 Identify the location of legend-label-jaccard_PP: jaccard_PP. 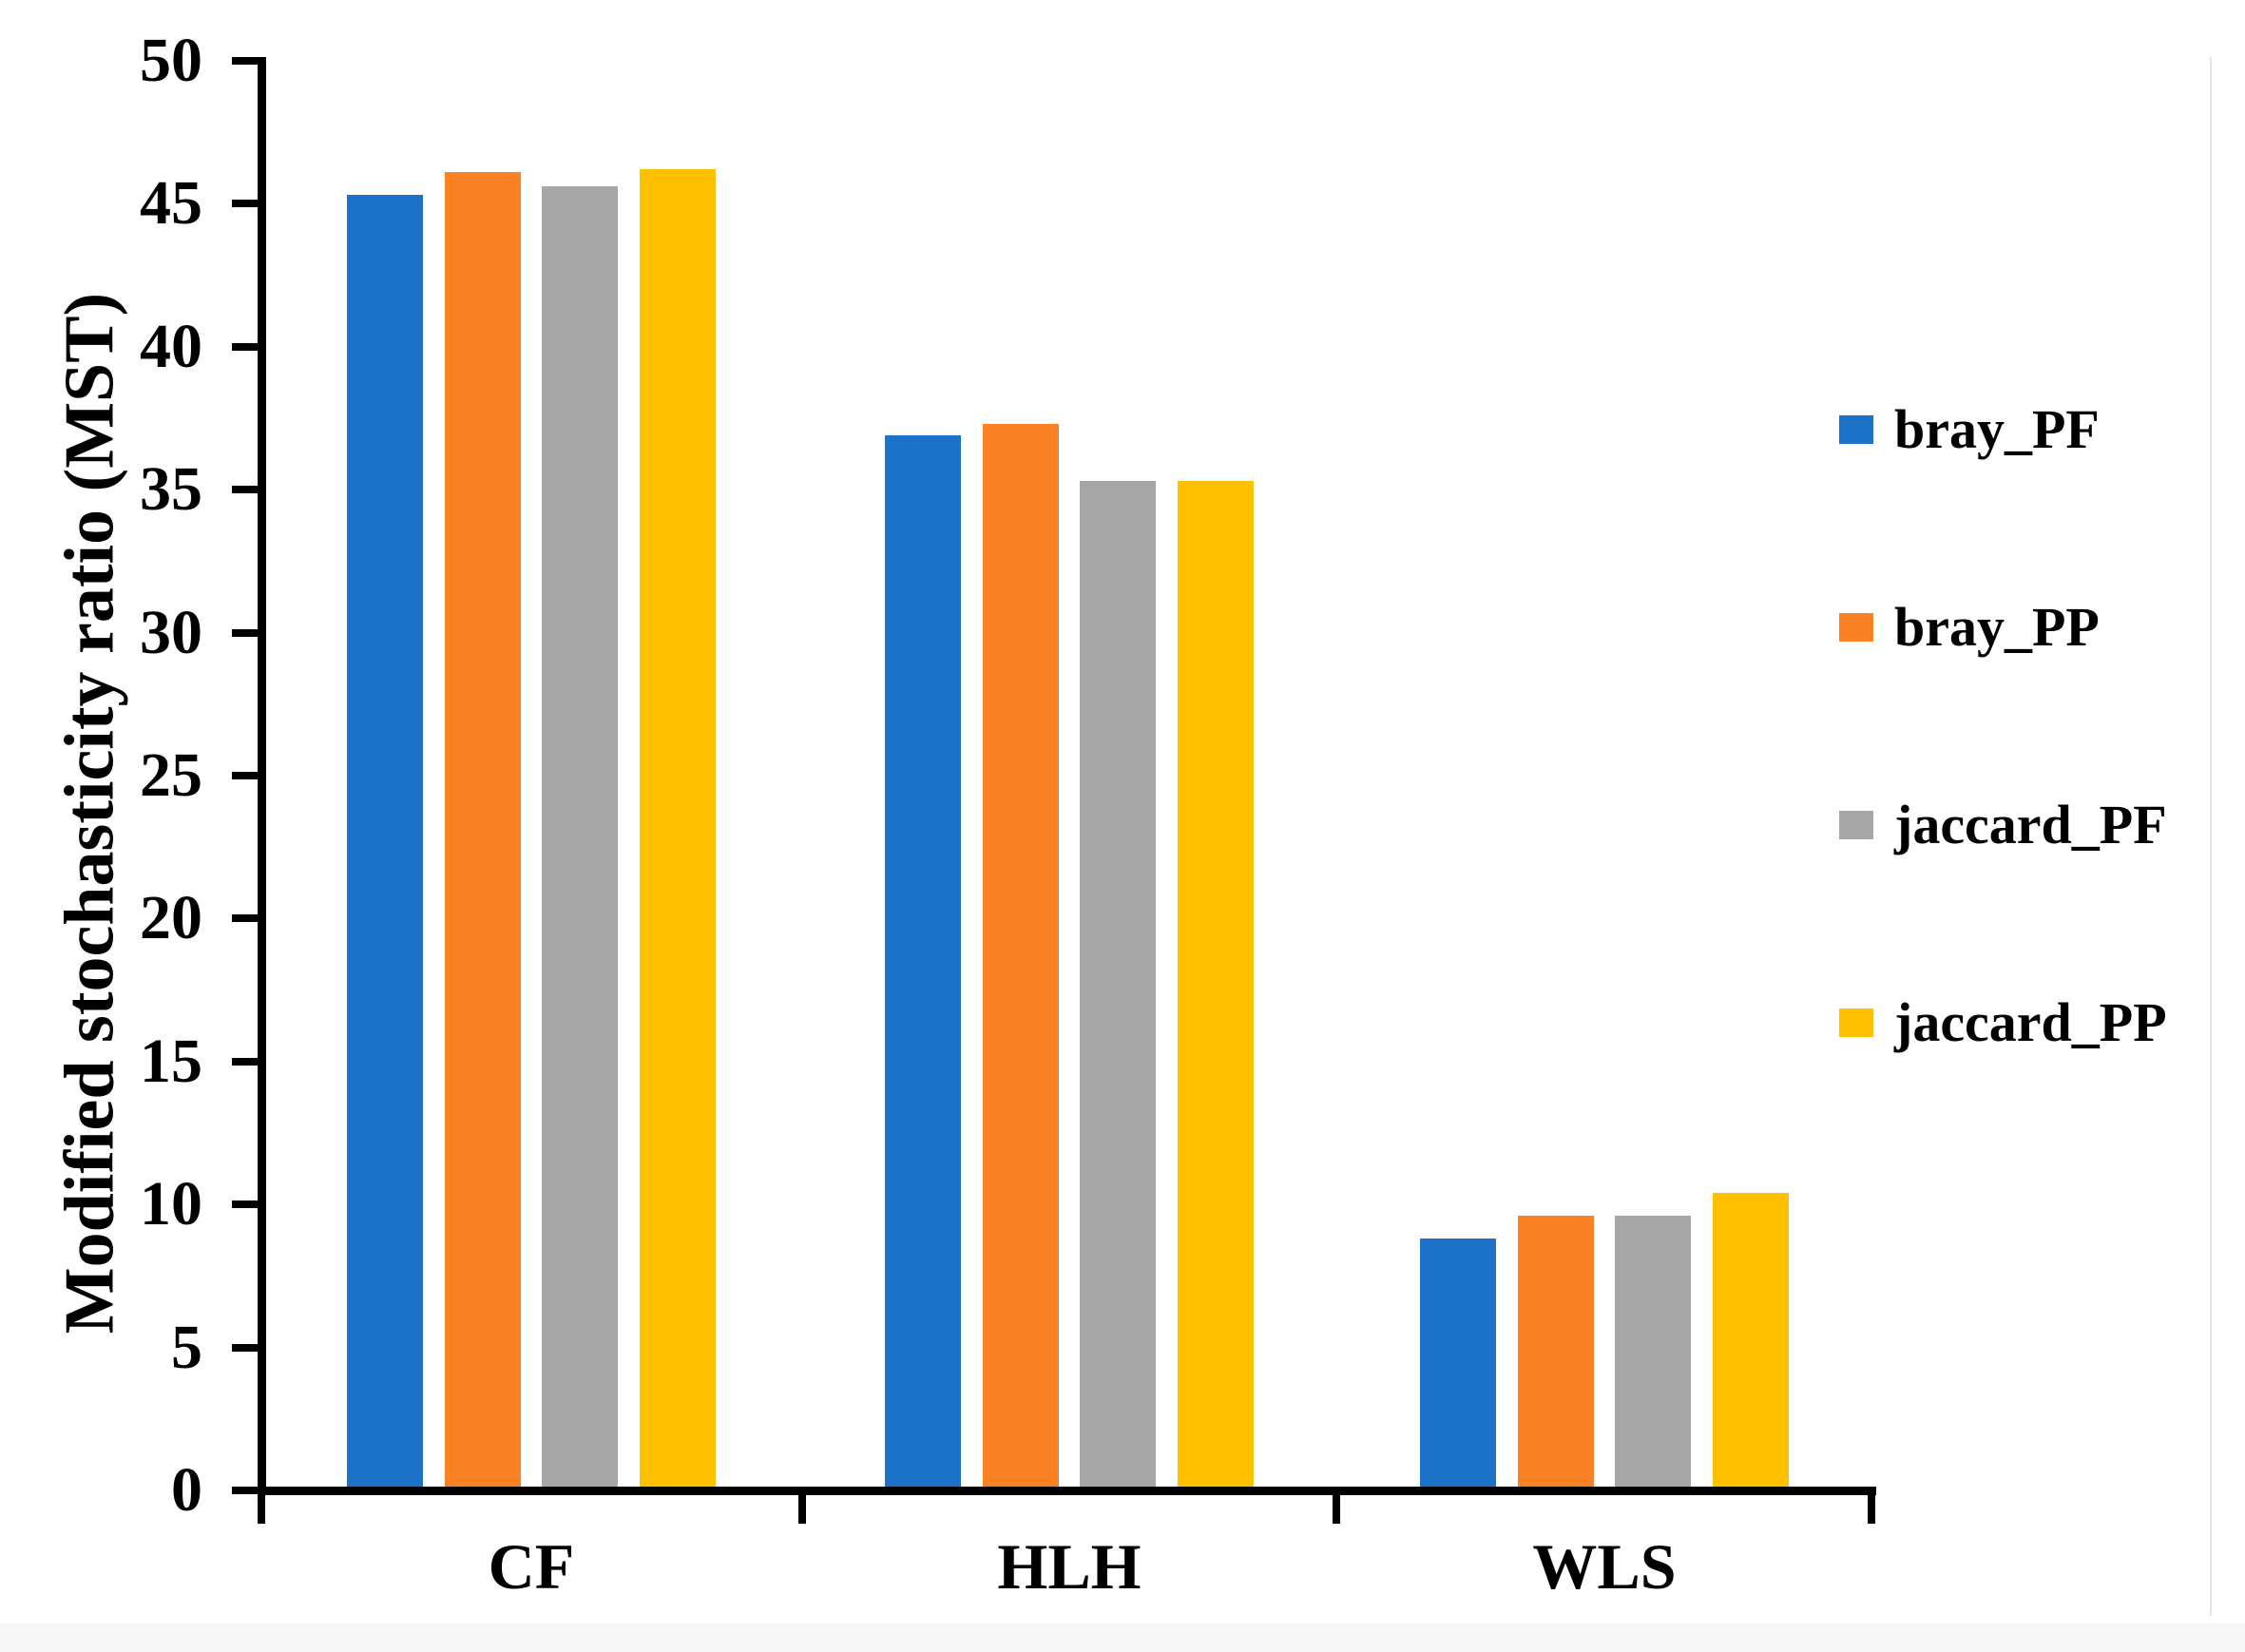
(2031, 1022).